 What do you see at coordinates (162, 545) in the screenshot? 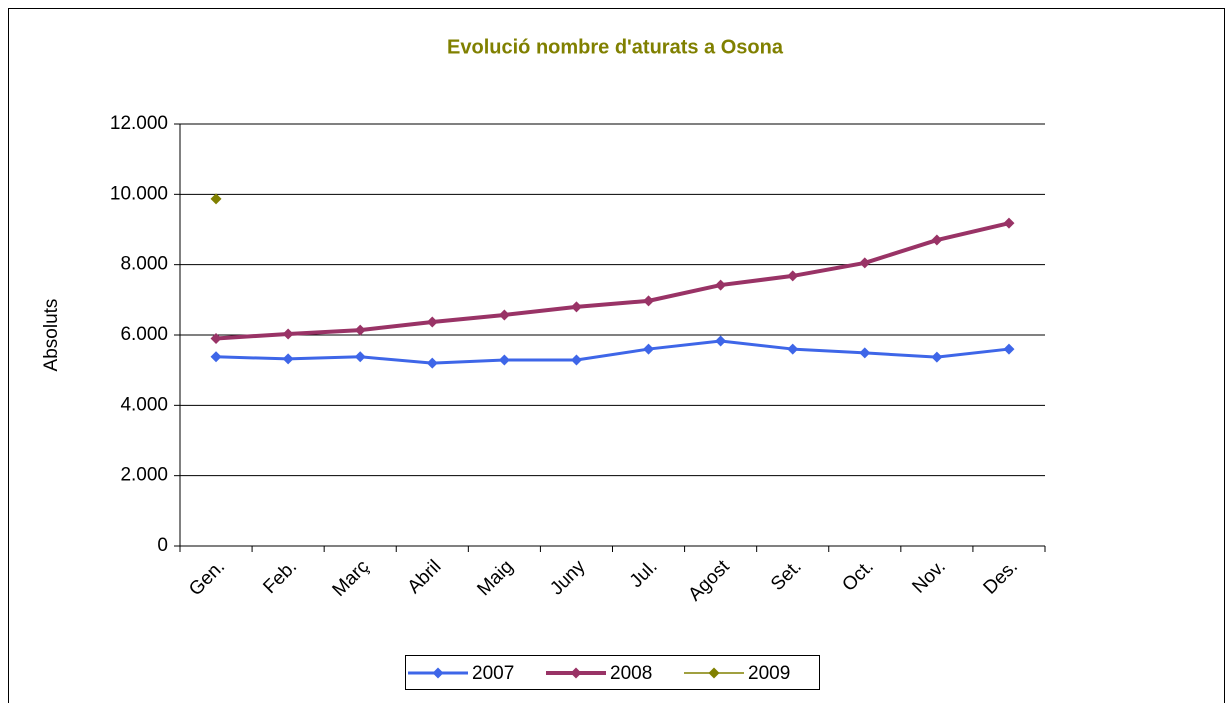
I see `y-tick-label: 0` at bounding box center [162, 545].